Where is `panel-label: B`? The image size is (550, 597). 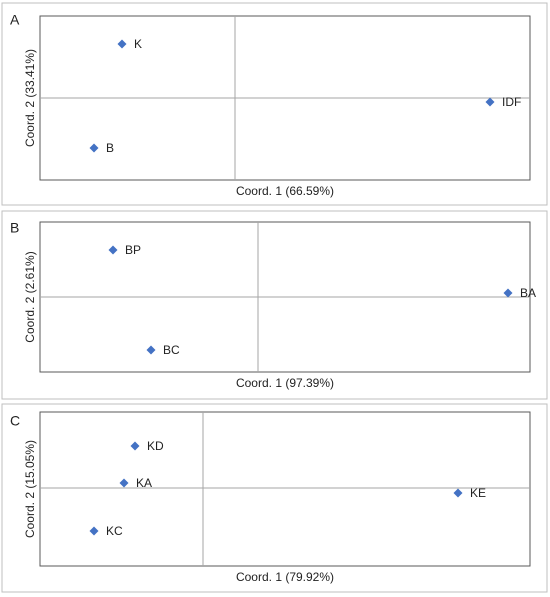 panel-label: B is located at coordinates (14, 228).